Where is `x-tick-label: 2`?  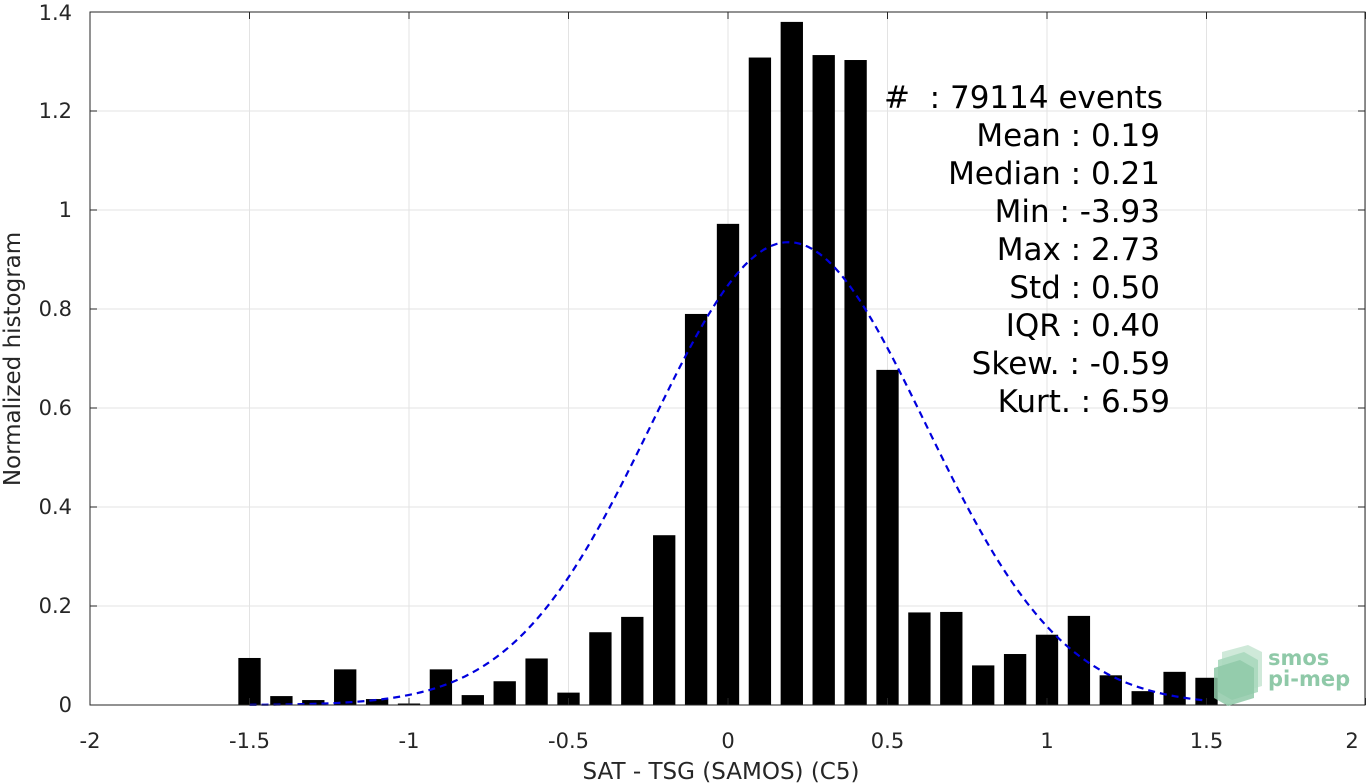
x-tick-label: 2 is located at coordinates (1351, 741).